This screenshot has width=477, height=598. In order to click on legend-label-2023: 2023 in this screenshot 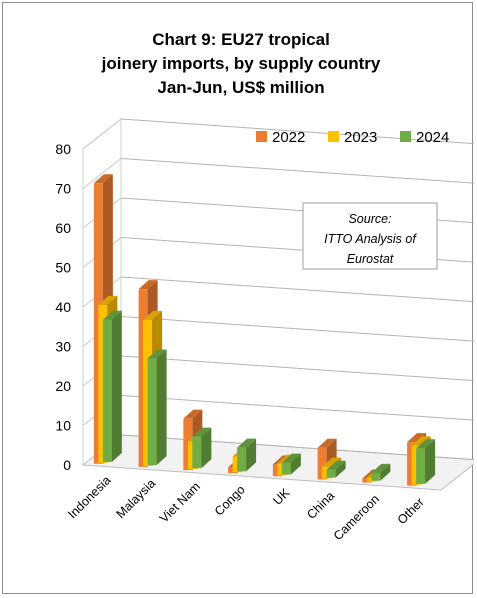, I will do `click(360, 137)`.